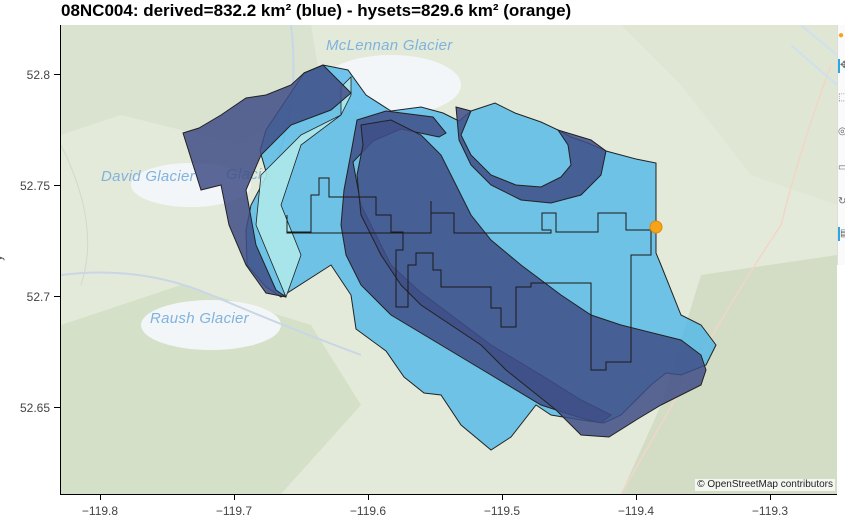 This screenshot has height=522, width=845. I want to click on map-attribution: © OpenStreetMap contributors, so click(765, 485).